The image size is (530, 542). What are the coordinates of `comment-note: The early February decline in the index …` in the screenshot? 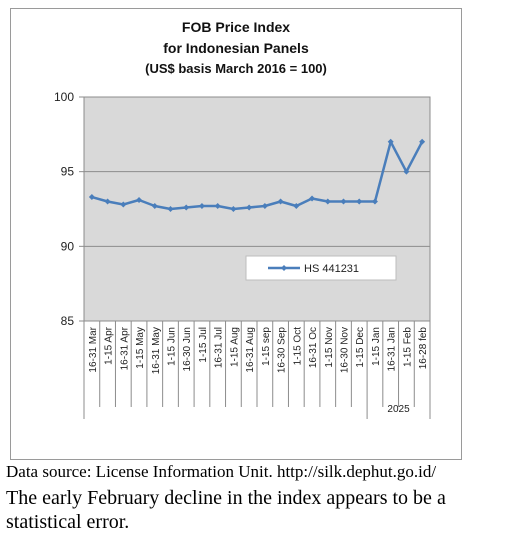 It's located at (226, 510).